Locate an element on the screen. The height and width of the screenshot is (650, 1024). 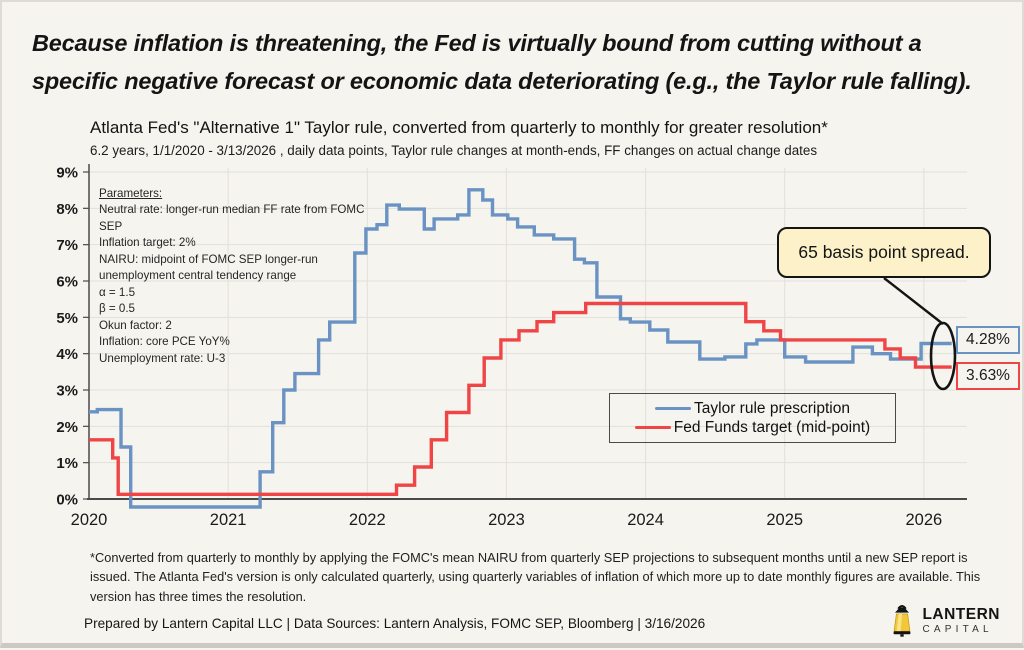
svg-text: 2022 is located at coordinates (367, 520).